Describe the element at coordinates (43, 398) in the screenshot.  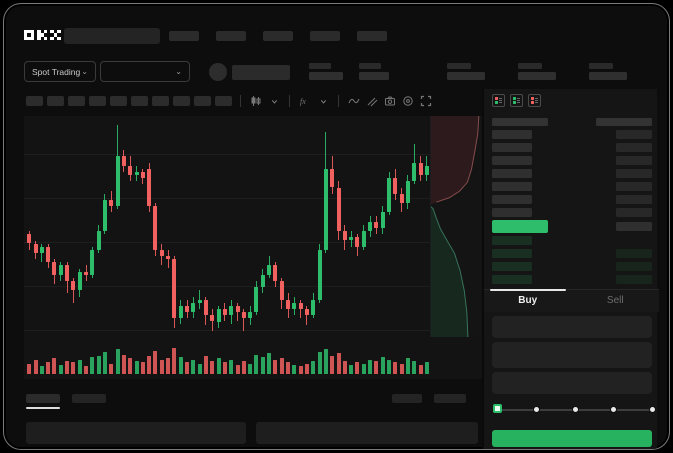
I see `bottom-tab-active` at that location.